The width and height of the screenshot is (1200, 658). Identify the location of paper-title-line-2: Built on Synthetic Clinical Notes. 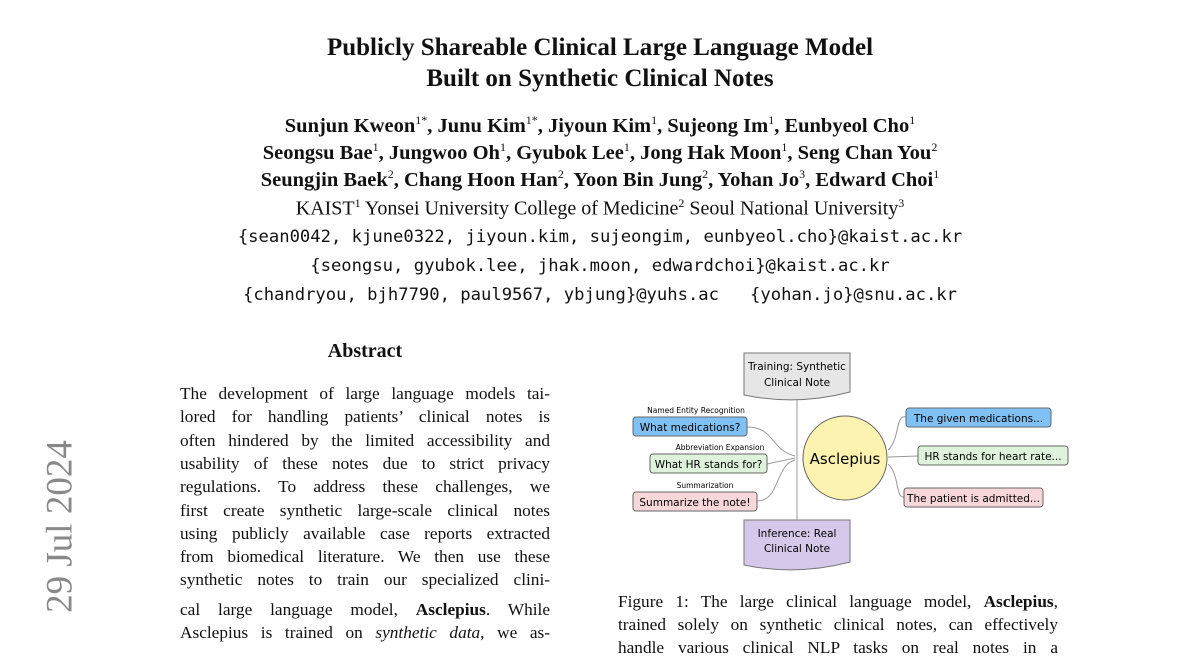
(600, 78).